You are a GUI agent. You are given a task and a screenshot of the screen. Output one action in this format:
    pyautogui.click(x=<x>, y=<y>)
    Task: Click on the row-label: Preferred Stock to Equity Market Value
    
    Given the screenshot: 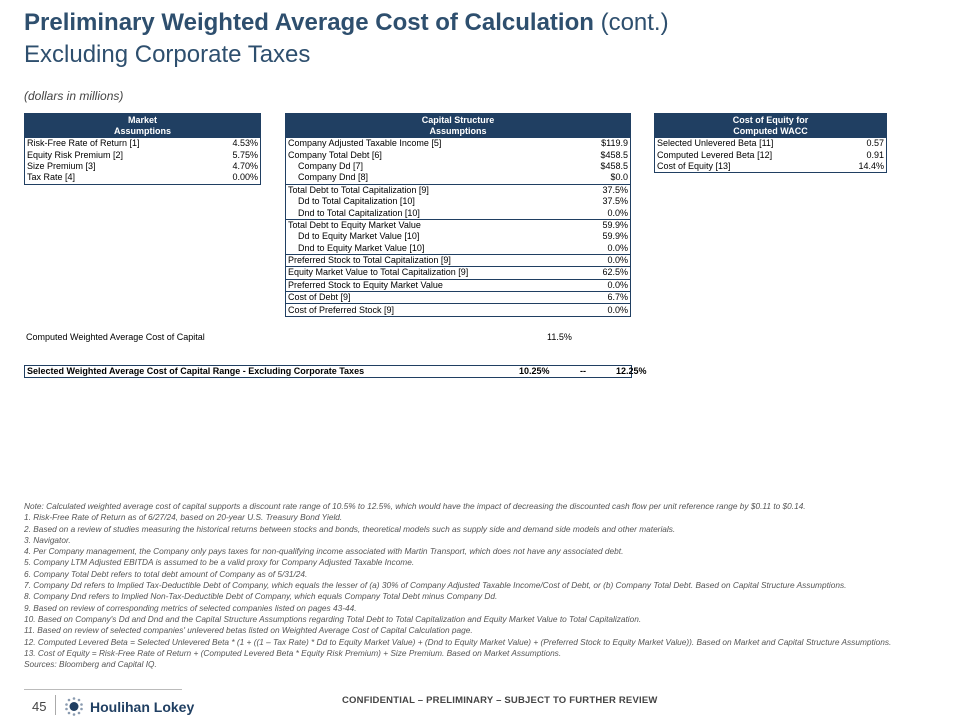 What is the action you would take?
    pyautogui.click(x=432, y=286)
    